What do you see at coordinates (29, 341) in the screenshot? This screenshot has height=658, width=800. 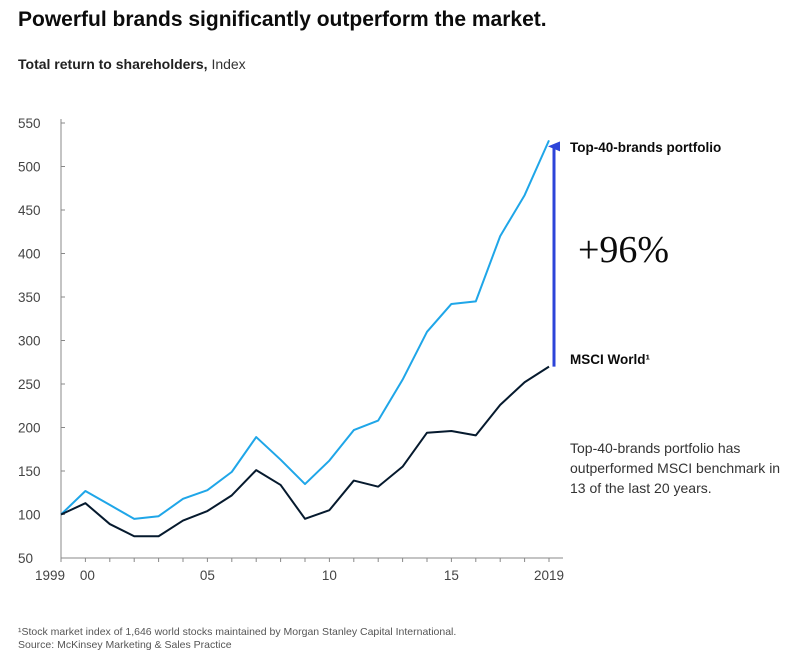 I see `y-tick-label: 300` at bounding box center [29, 341].